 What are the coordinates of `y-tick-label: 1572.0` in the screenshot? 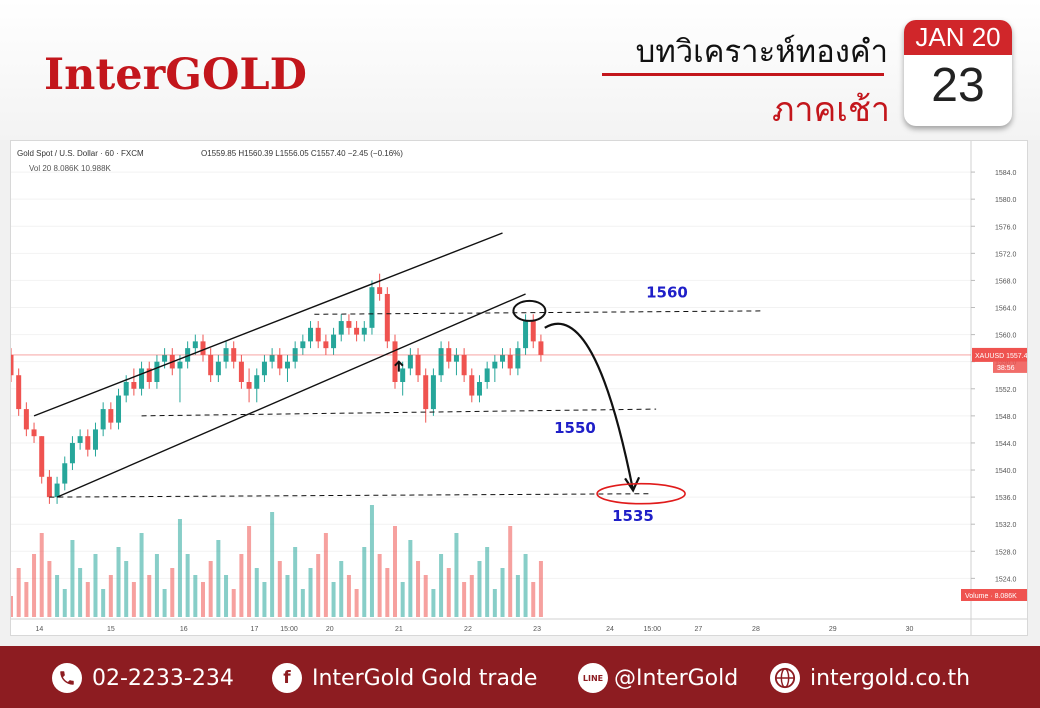 It's located at (1006, 254).